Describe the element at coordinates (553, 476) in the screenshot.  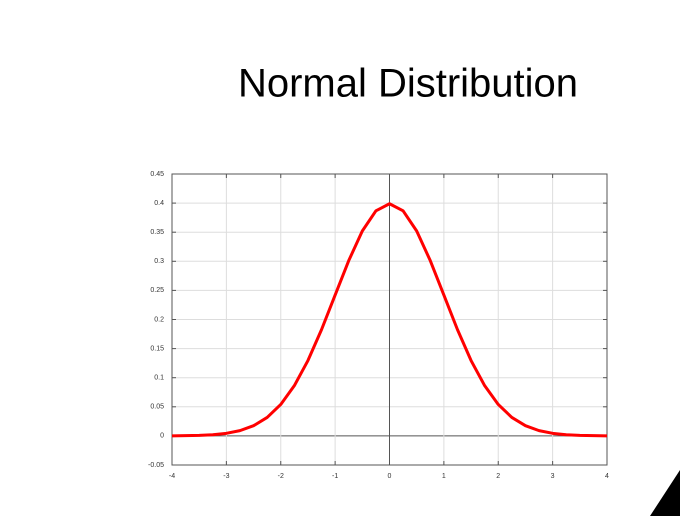
I see `x-tick-label: 3` at that location.